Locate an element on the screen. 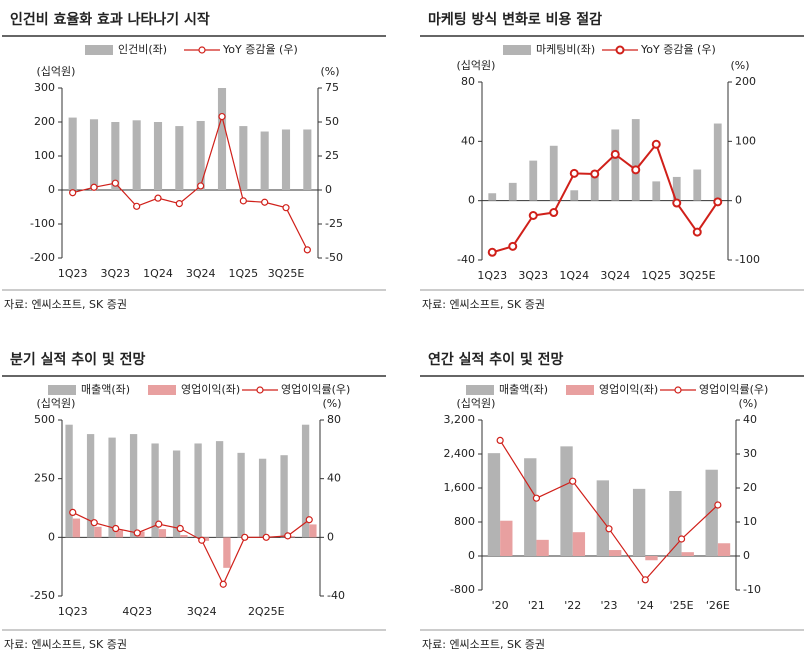 This screenshot has width=804, height=663. x-tick-label: 1Q25 is located at coordinates (244, 273).